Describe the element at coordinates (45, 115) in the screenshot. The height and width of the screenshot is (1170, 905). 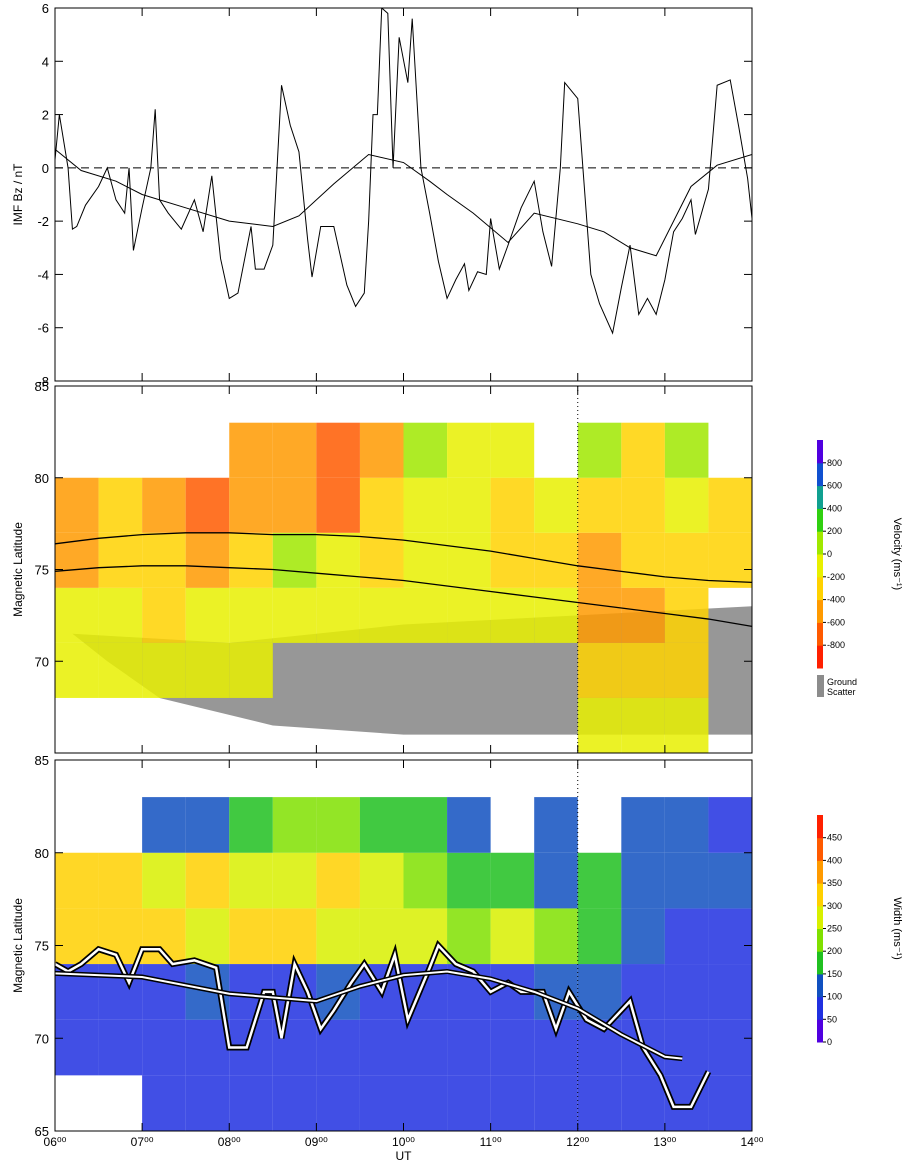
I see `y-tick-label: 2` at that location.